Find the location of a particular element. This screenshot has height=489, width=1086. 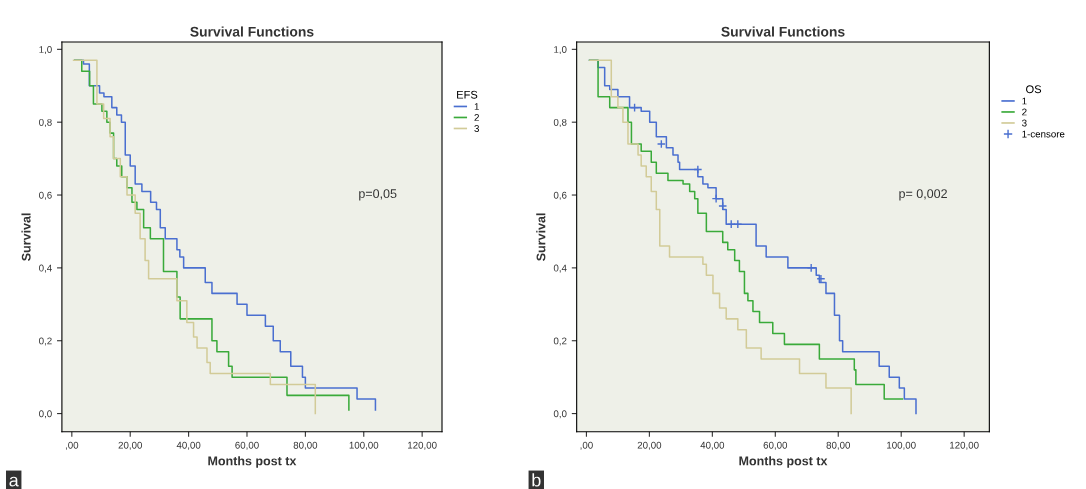

text: a is located at coordinates (14, 481).